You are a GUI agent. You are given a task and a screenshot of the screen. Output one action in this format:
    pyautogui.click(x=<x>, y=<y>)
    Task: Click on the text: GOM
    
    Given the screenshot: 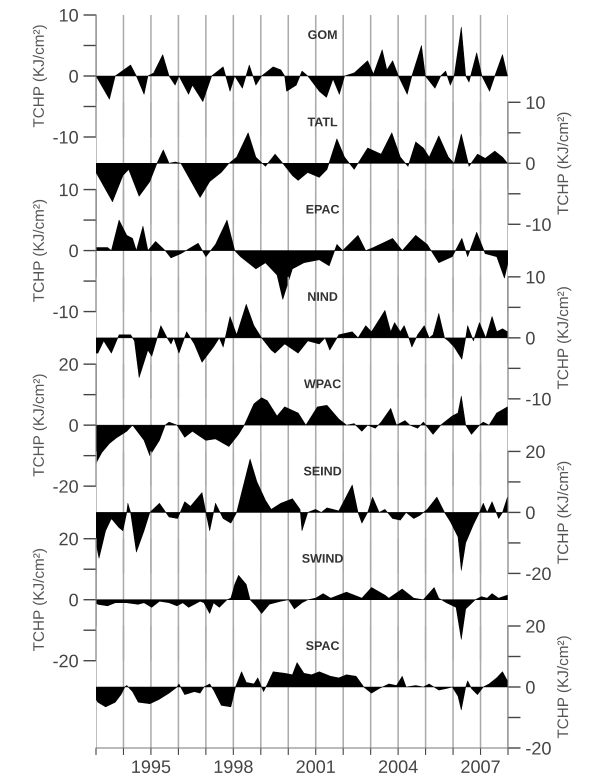 What is the action you would take?
    pyautogui.click(x=322, y=35)
    